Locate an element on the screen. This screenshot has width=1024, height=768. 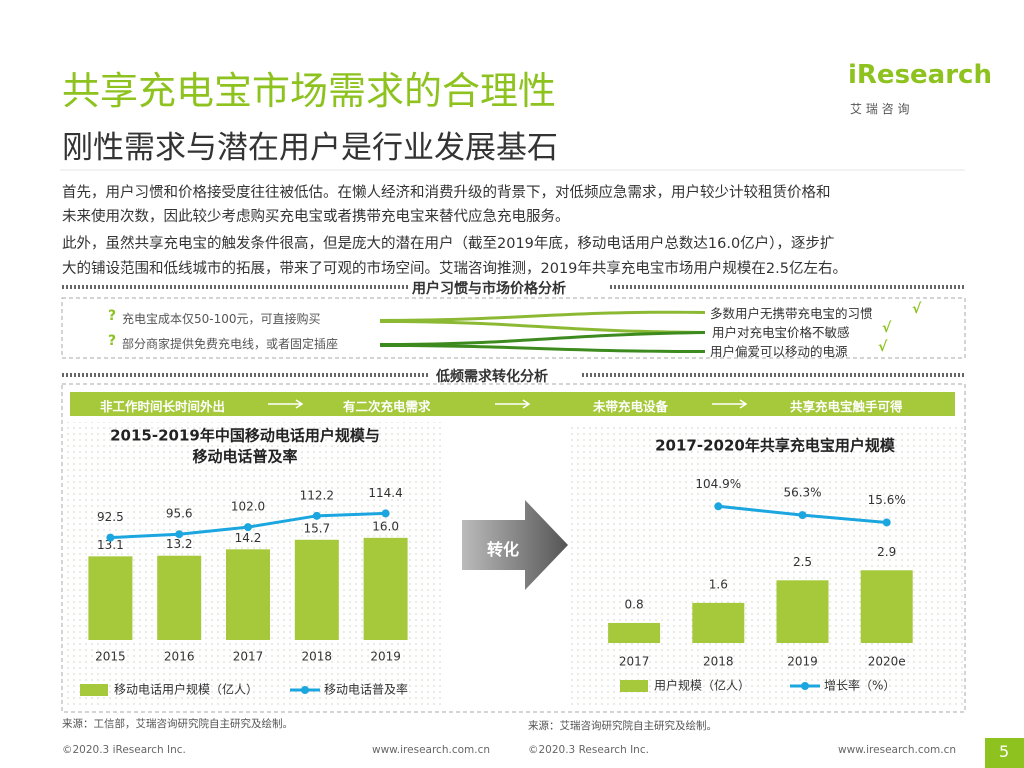
subtitle: 刚性需求与潜在用户是行业发展基石 is located at coordinates (310, 148).